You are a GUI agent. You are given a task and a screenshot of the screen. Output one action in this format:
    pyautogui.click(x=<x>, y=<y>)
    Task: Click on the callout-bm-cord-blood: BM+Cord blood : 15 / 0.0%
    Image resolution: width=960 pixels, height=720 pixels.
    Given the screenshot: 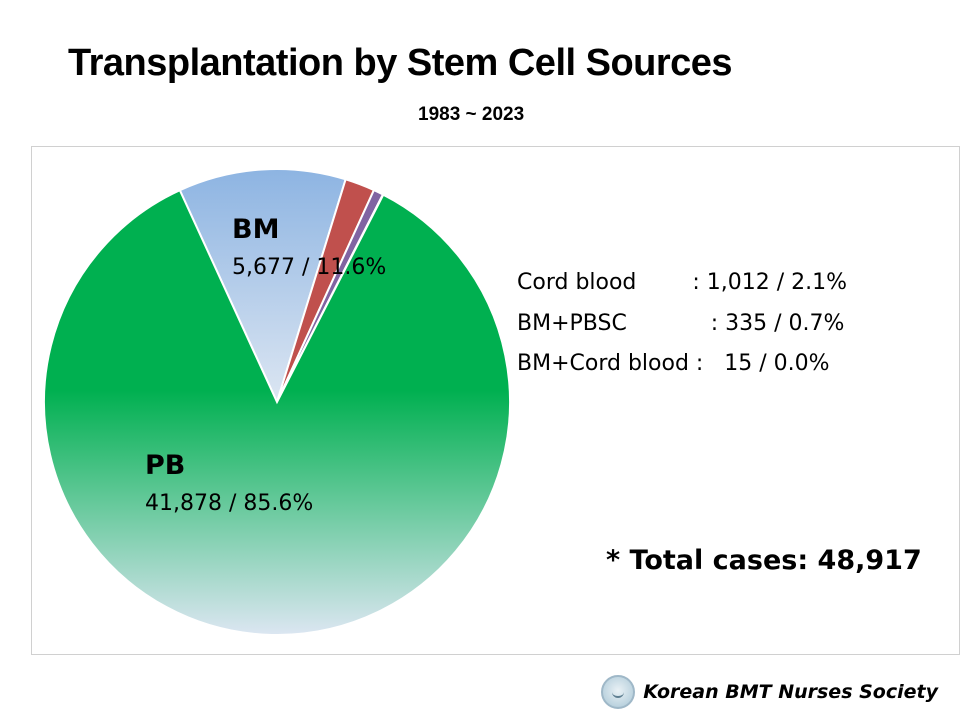 What is the action you would take?
    pyautogui.click(x=673, y=363)
    